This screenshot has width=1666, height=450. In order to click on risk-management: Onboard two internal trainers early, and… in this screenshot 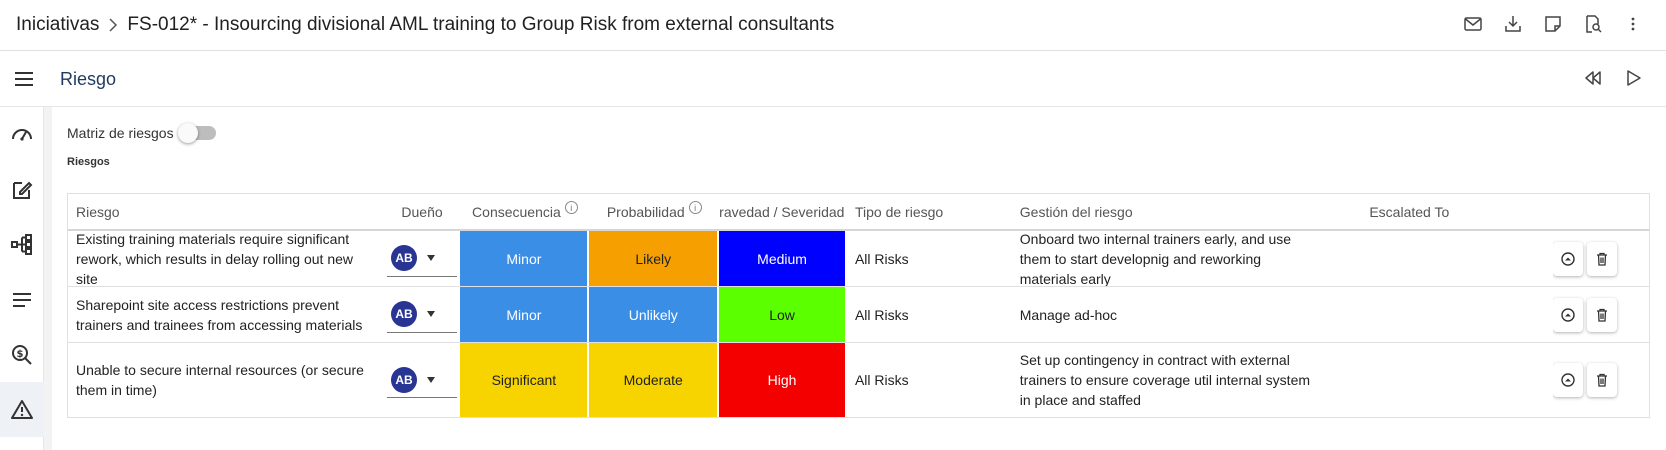, I will do `click(1187, 258)`.